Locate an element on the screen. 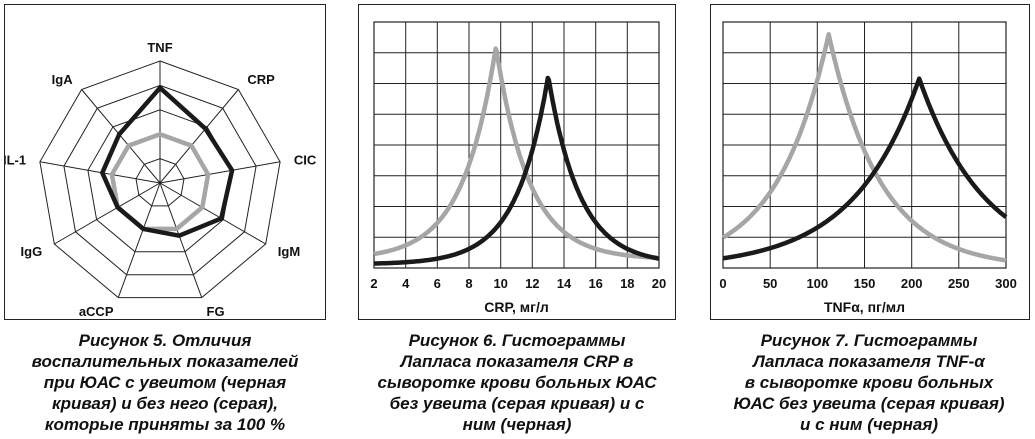 Image resolution: width=1035 pixels, height=439 pixels. caption-line: Лапласа показателя CRP в is located at coordinates (517, 361).